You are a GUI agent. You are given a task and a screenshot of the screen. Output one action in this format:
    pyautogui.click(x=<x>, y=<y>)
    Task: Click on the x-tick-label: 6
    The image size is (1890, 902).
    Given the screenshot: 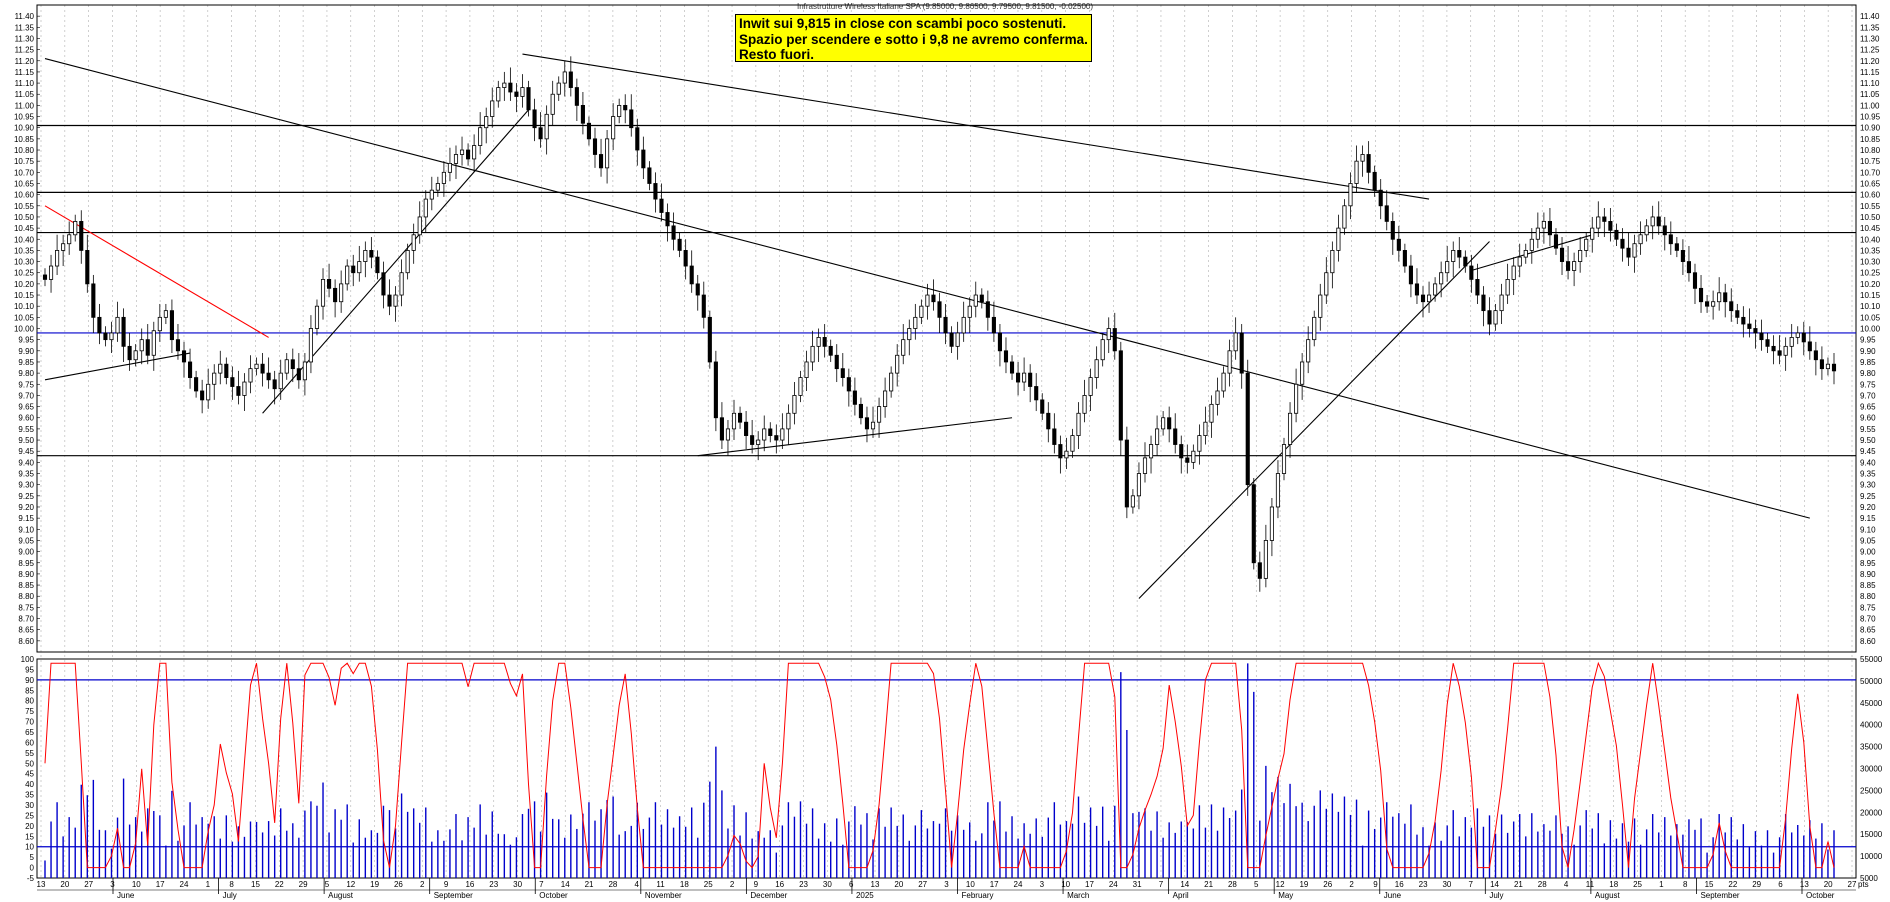 What is the action you would take?
    pyautogui.click(x=1780, y=884)
    